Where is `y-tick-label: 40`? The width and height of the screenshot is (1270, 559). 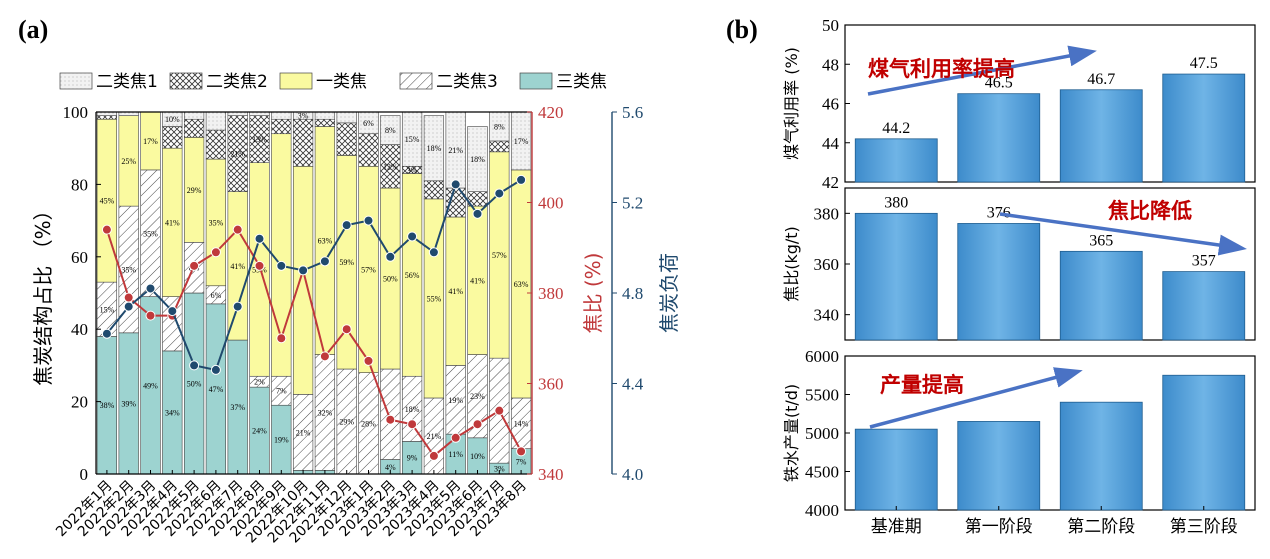 y-tick-label: 40 is located at coordinates (79, 329).